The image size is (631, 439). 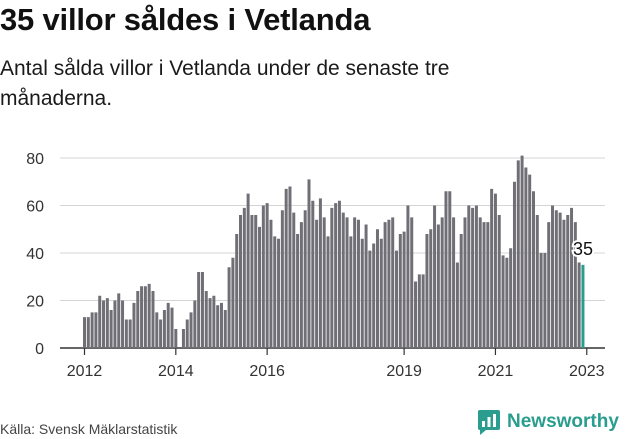 I want to click on x-tick-label: 2019, so click(x=404, y=371).